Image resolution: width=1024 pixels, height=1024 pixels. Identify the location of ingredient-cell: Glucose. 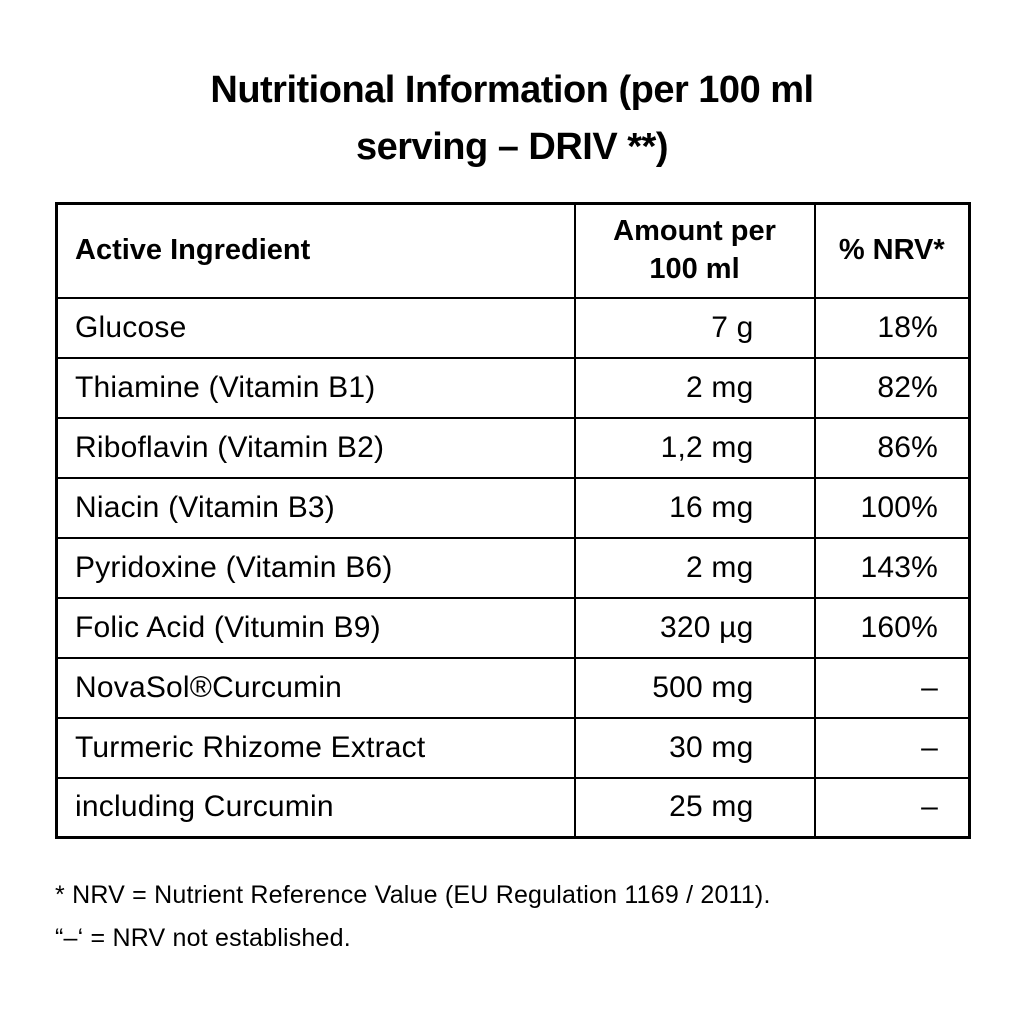
(315, 327).